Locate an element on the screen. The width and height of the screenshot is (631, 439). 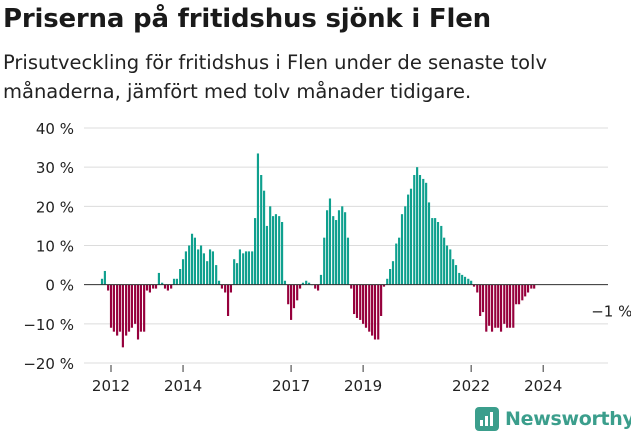
y-tick-label: 0 % is located at coordinates (59, 286).